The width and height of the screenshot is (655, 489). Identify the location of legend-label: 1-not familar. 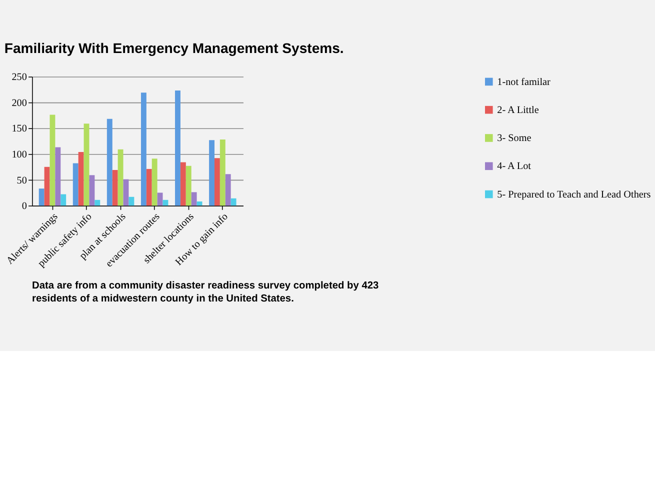
(524, 82).